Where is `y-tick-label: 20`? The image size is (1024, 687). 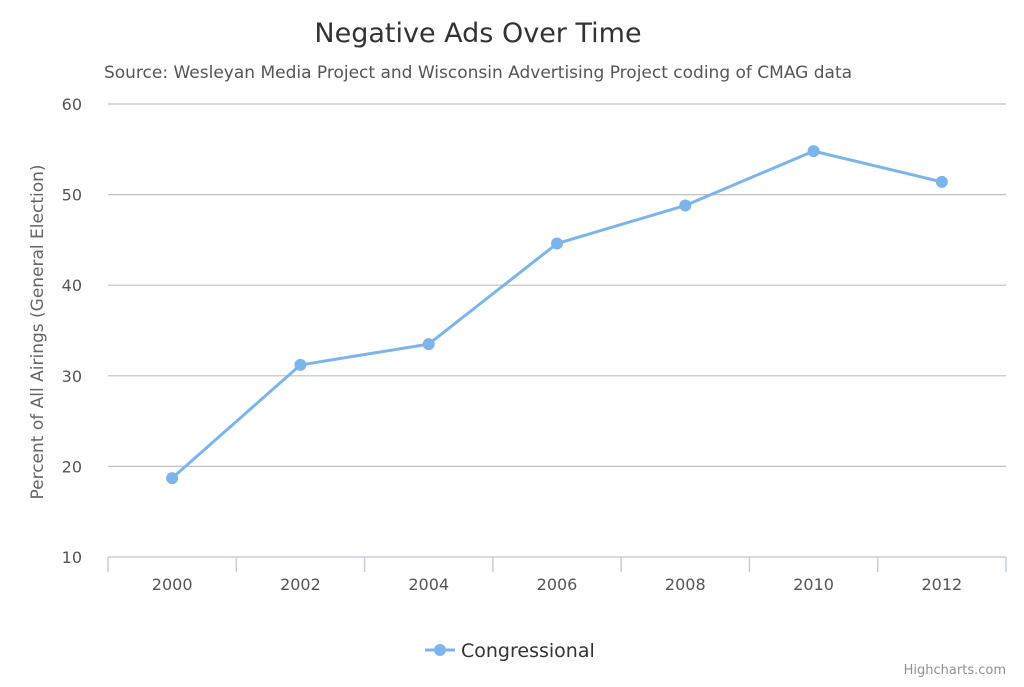
y-tick-label: 20 is located at coordinates (72, 466).